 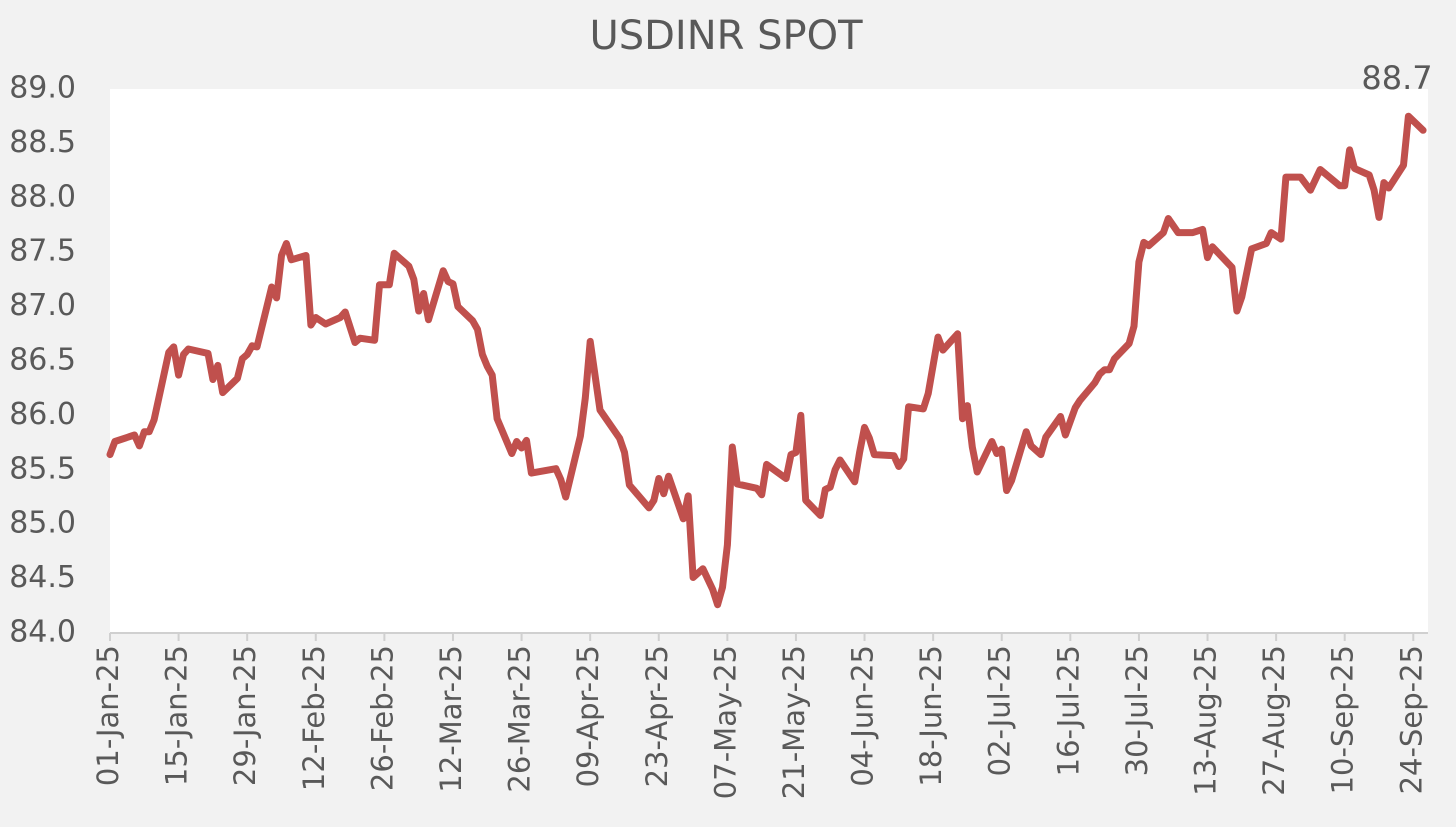 I want to click on x-tick-label: 01-Jan-25, so click(x=108, y=715).